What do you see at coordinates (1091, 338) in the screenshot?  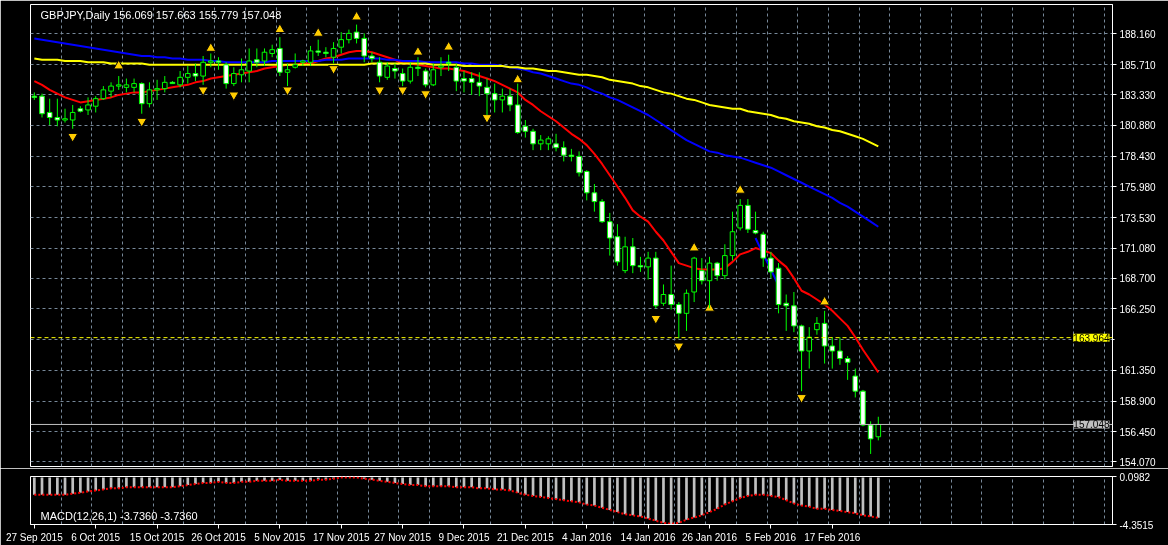 I see `ref-line-label: 163.964` at bounding box center [1091, 338].